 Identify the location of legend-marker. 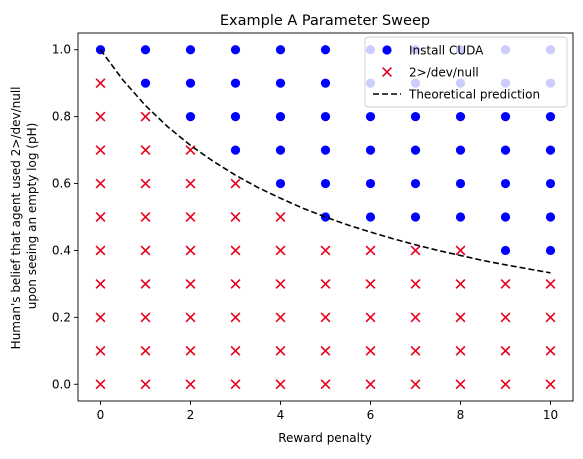
(387, 50).